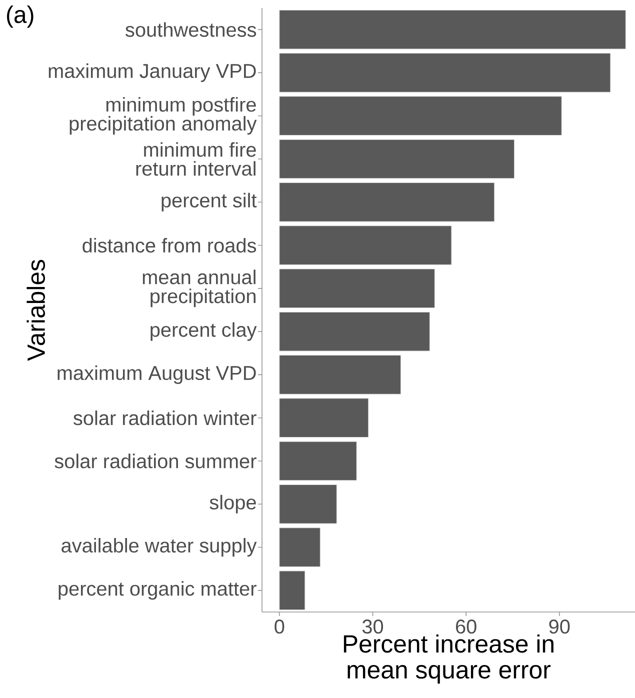  I want to click on y-tick-label: minimum fire return interval, so click(196, 159).